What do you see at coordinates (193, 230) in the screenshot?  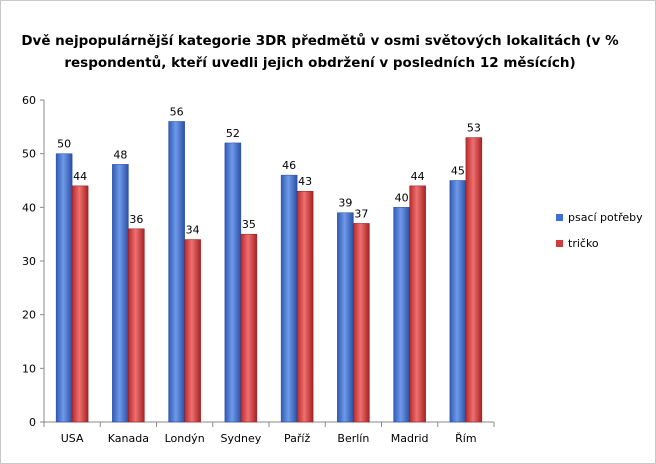 I see `data-label: 34` at bounding box center [193, 230].